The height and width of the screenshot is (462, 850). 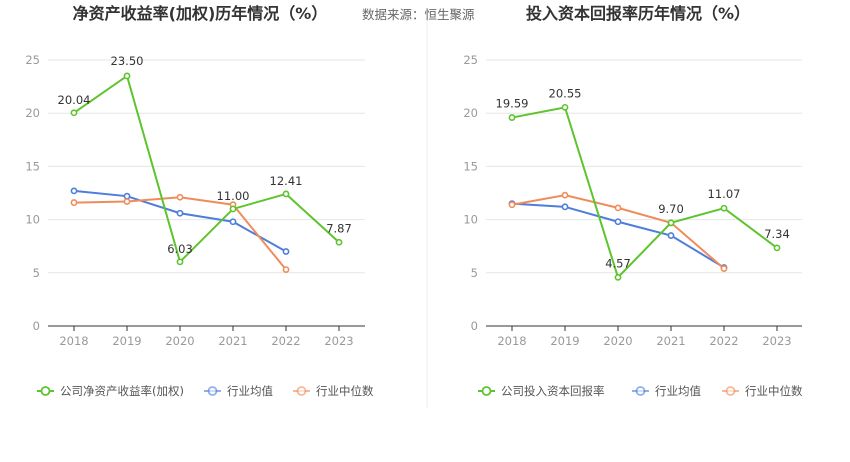 What do you see at coordinates (553, 391) in the screenshot?
I see `legend-label: 公司投入资本回报率` at bounding box center [553, 391].